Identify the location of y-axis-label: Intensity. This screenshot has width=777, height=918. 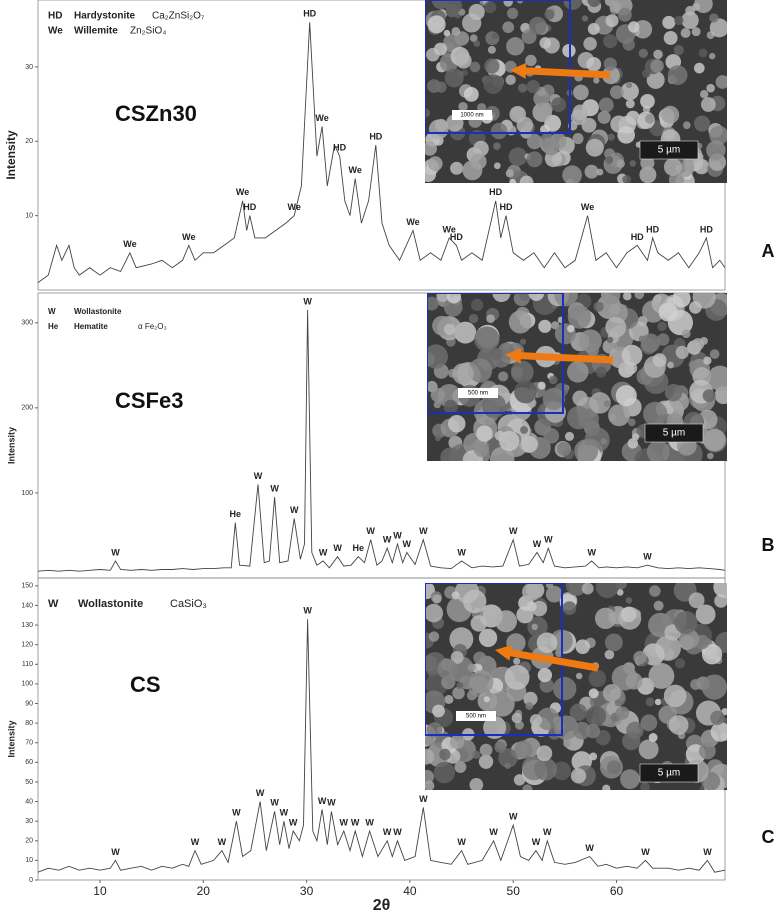
(11, 445).